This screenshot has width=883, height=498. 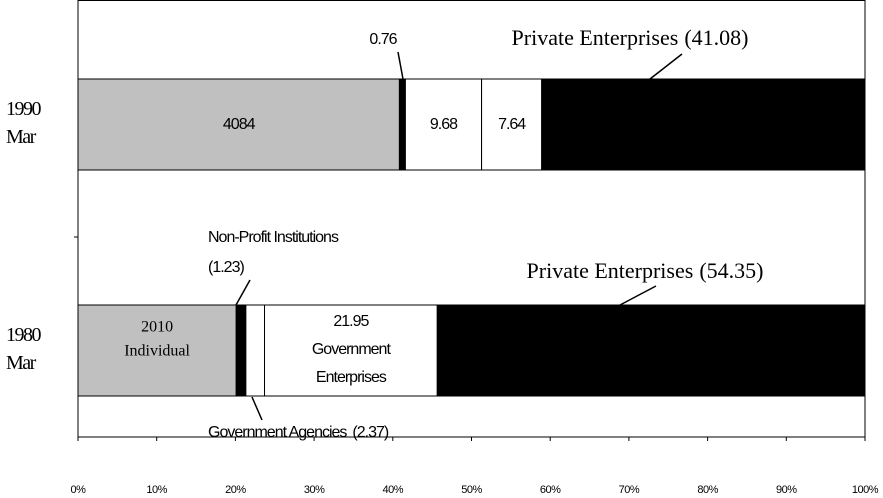 I want to click on series-name: Government Enterprises, so click(x=351, y=363).